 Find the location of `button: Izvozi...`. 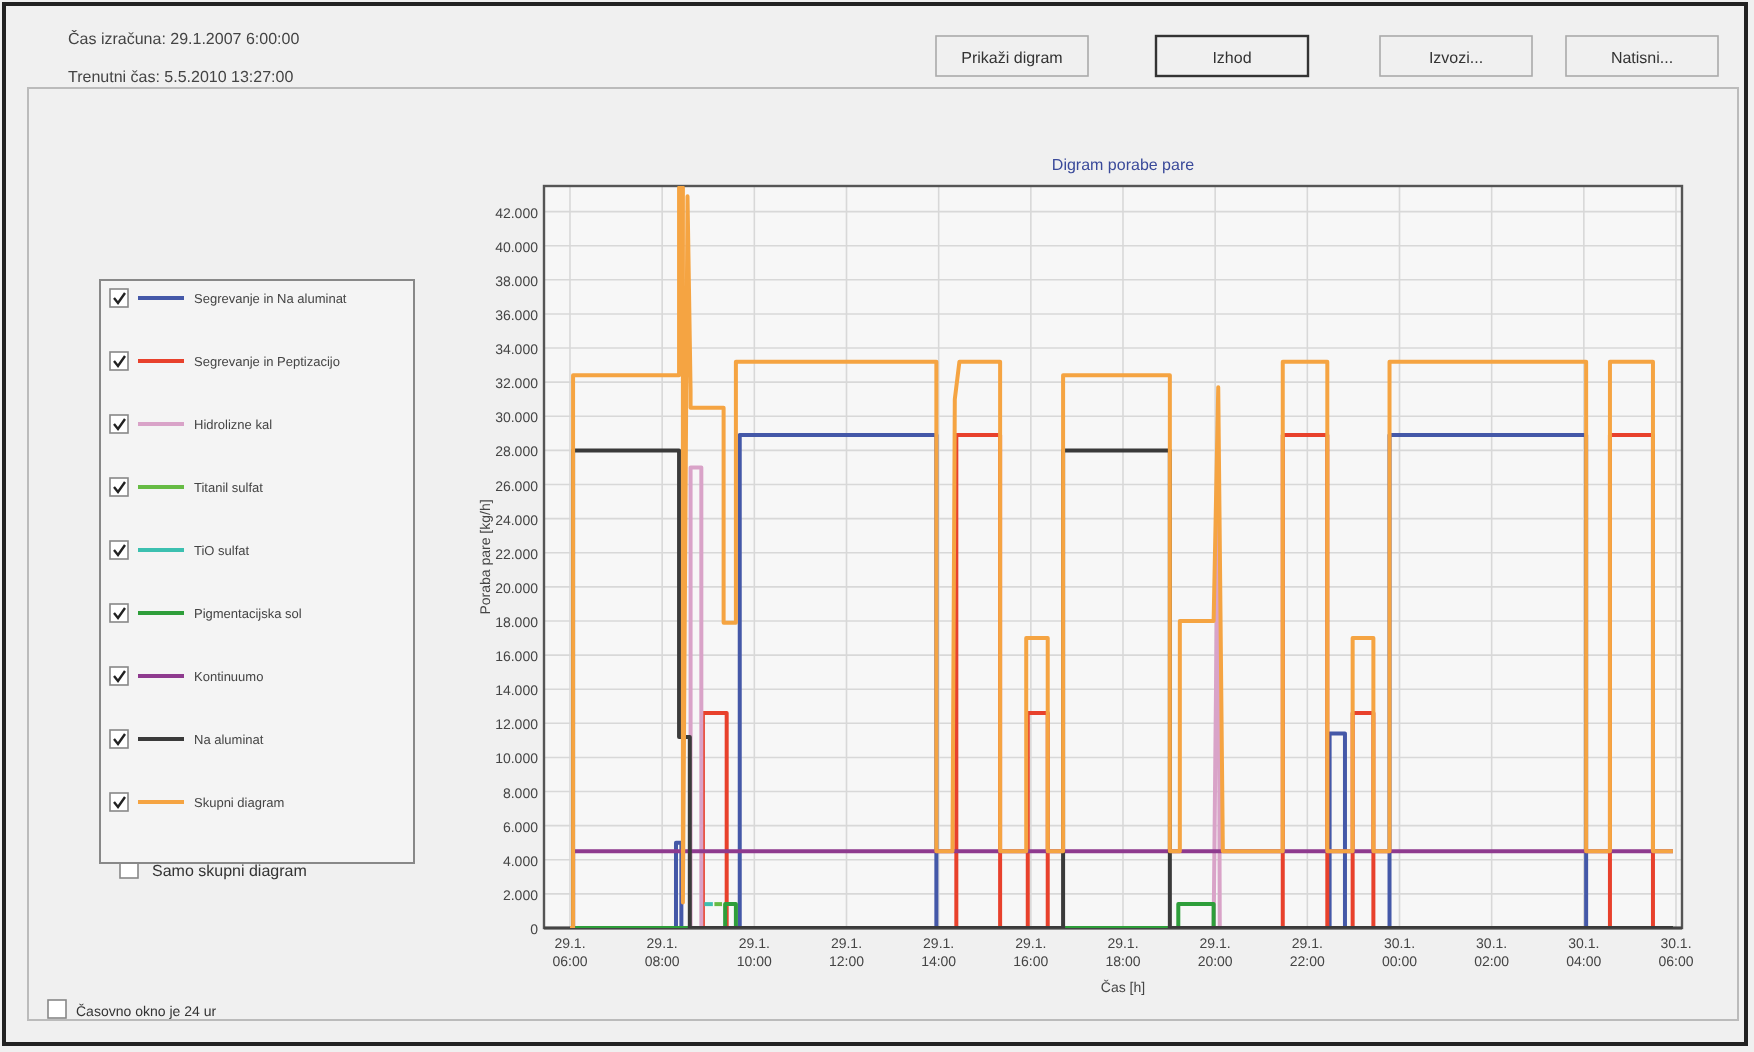

button: Izvozi... is located at coordinates (1456, 56).